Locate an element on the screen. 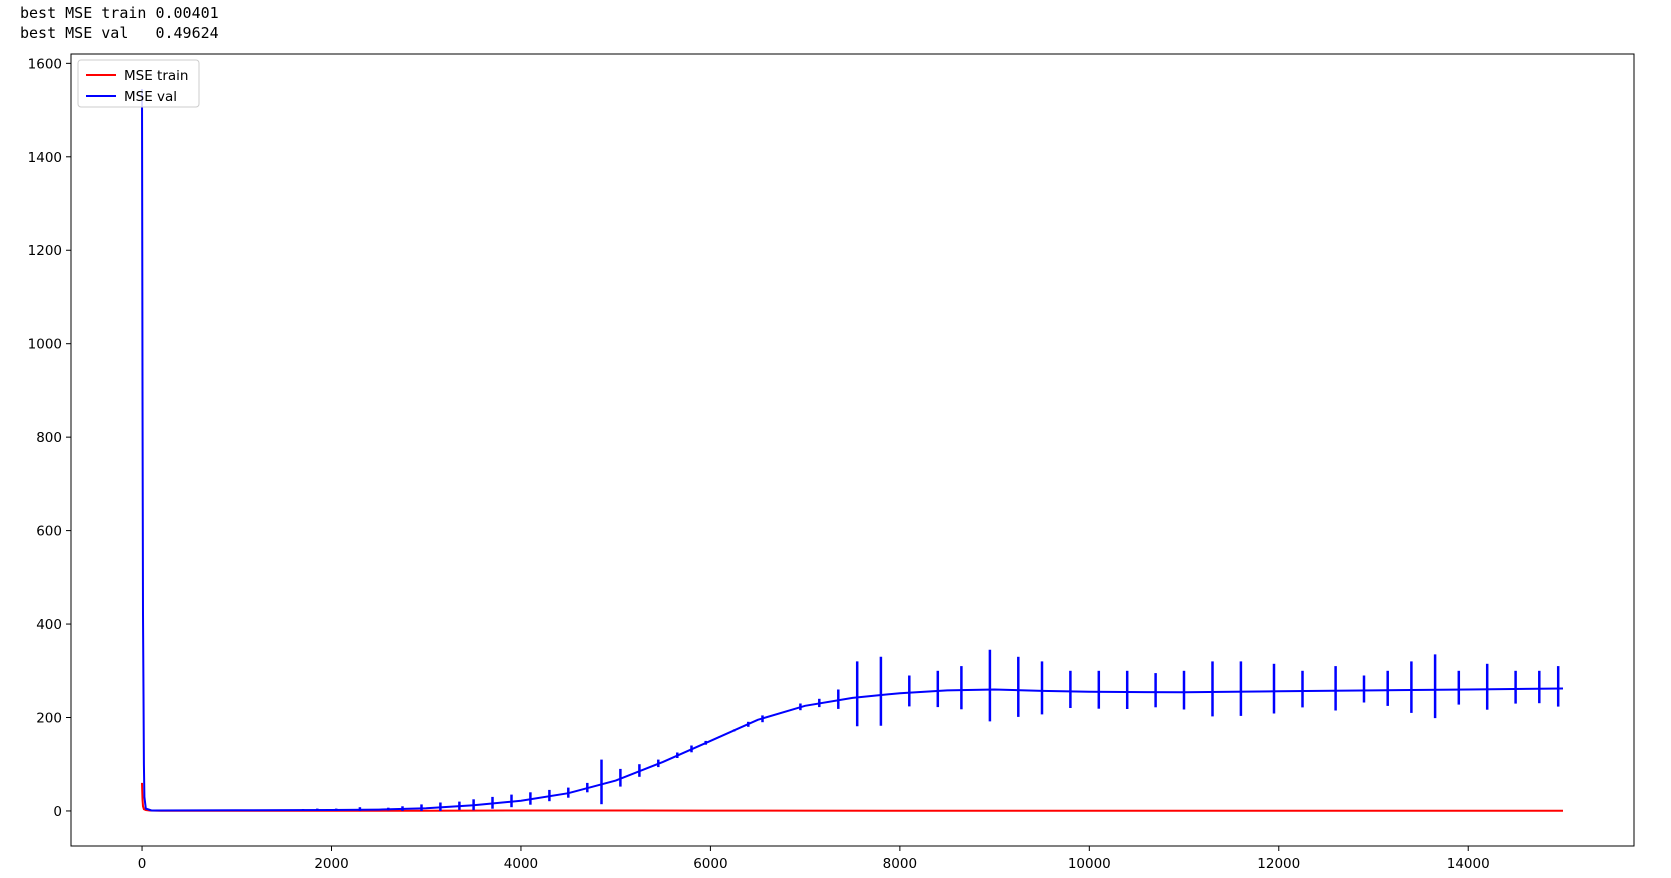  y-tick-label: 1400 is located at coordinates (45, 158).